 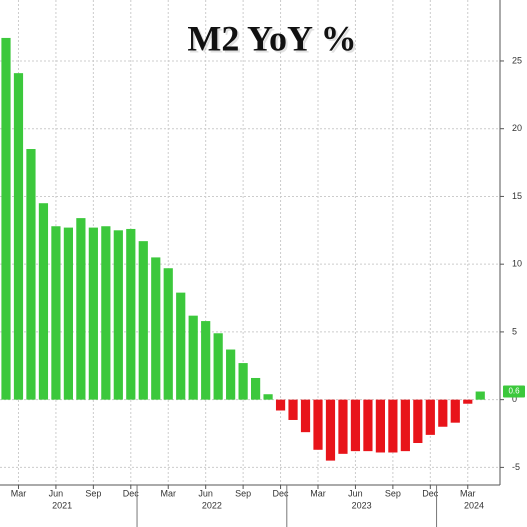 I want to click on y-tick-label: 20, so click(x=517, y=128).